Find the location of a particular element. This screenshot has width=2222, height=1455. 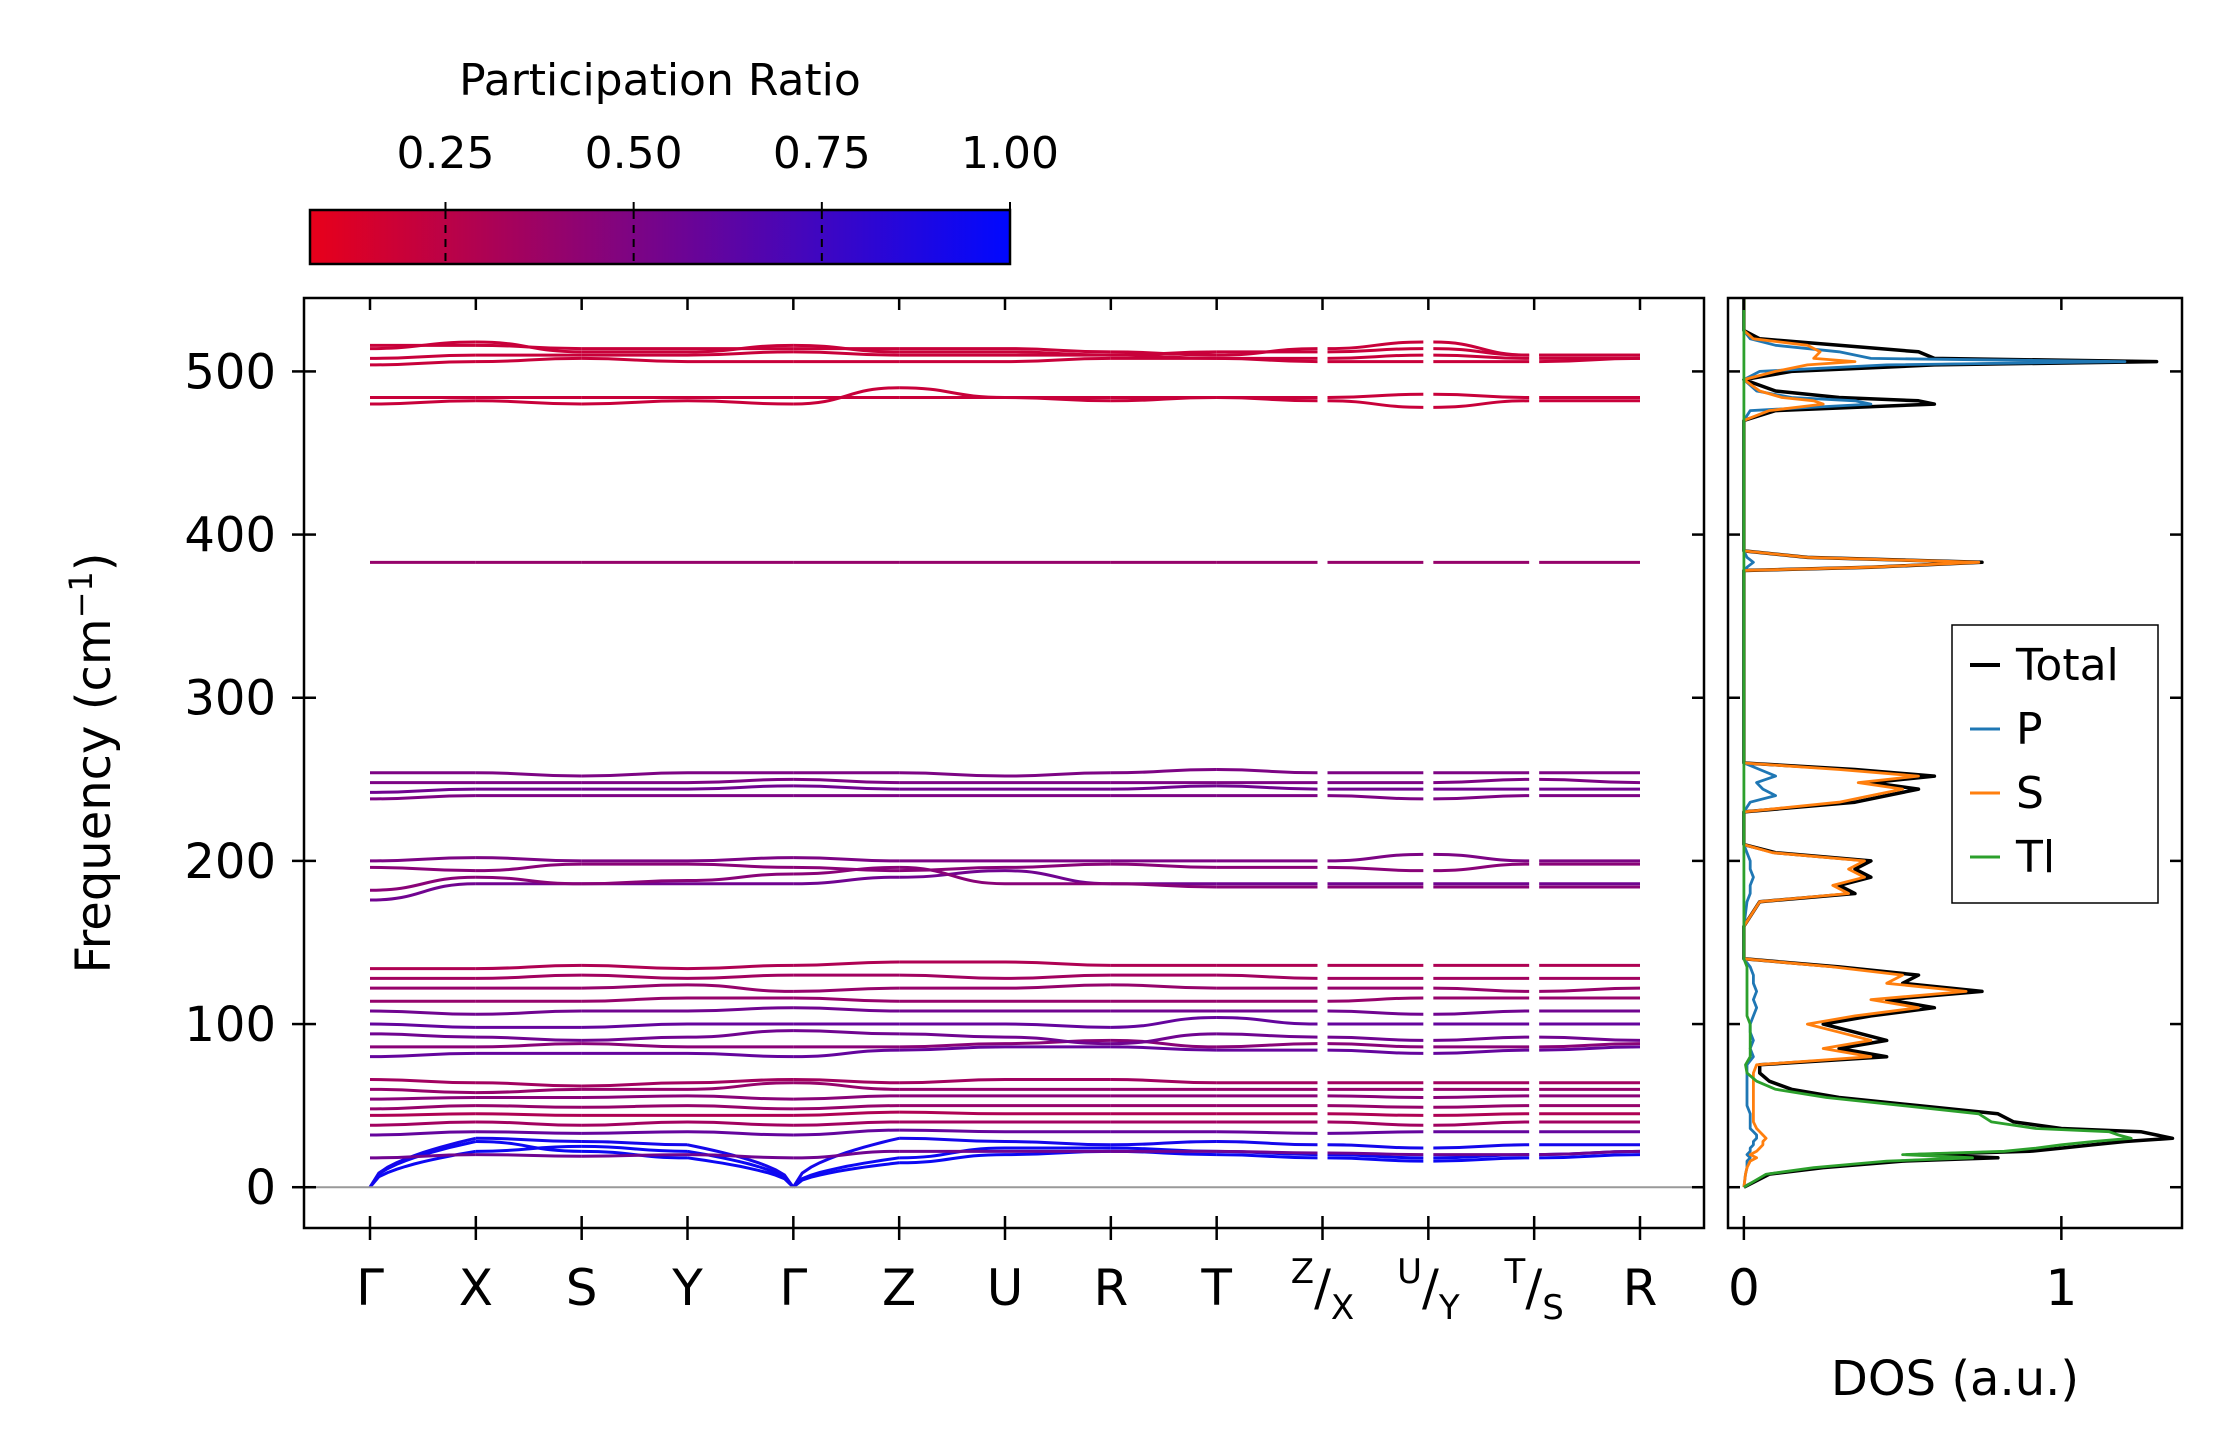

legend-label-s: S is located at coordinates (2030, 793).